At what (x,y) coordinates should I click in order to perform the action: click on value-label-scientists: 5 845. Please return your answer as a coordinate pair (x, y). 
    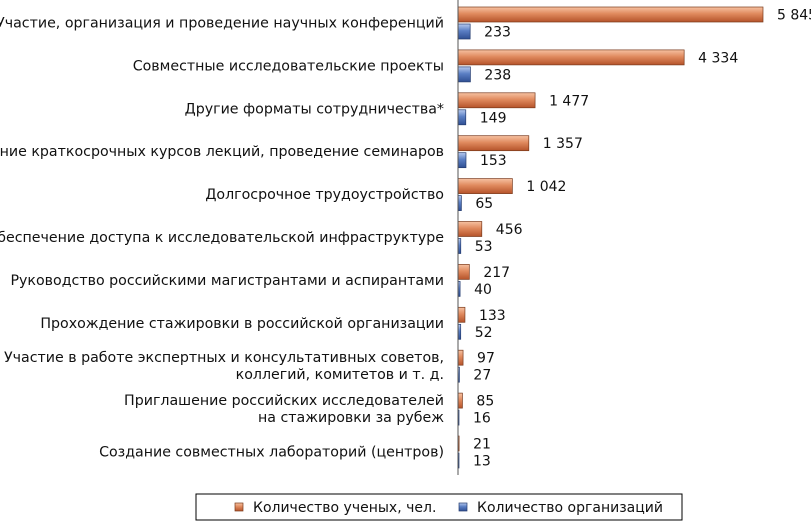
    Looking at the image, I should click on (794, 16).